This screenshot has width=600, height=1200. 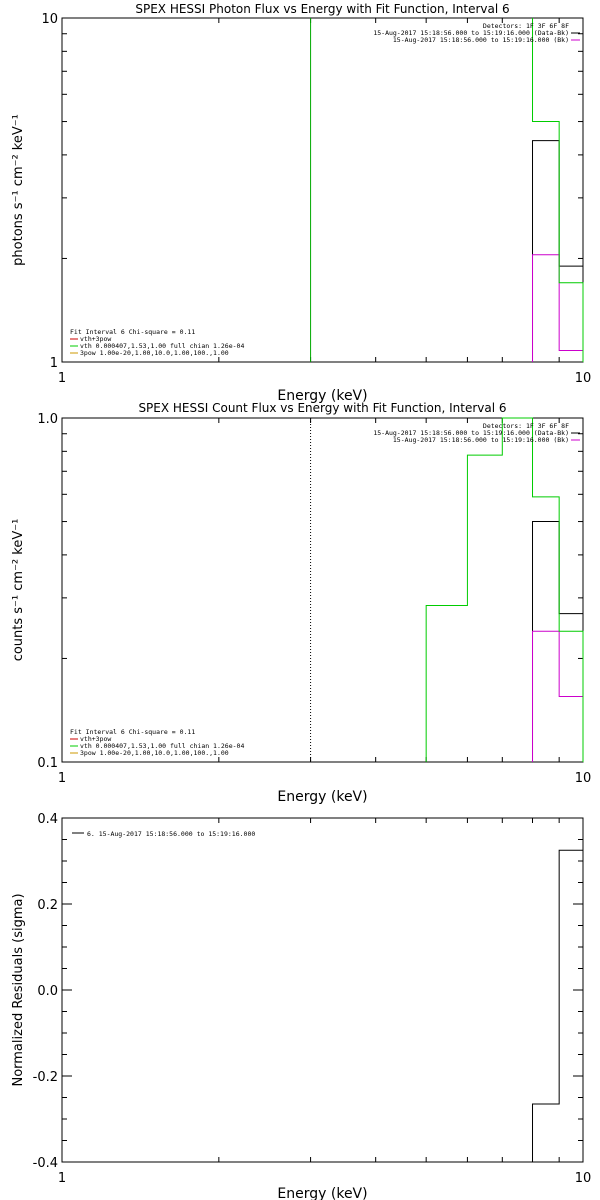 What do you see at coordinates (47, 819) in the screenshot?
I see `y-tick-label: 0.4` at bounding box center [47, 819].